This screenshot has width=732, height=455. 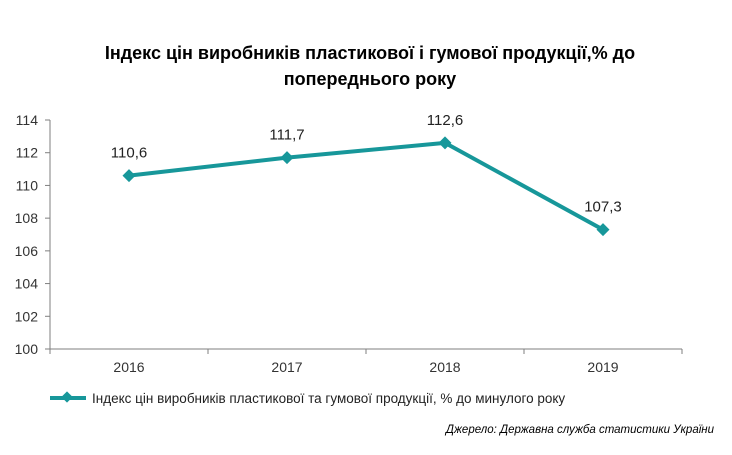 I want to click on x-tick-label: 2018, so click(x=444, y=367).